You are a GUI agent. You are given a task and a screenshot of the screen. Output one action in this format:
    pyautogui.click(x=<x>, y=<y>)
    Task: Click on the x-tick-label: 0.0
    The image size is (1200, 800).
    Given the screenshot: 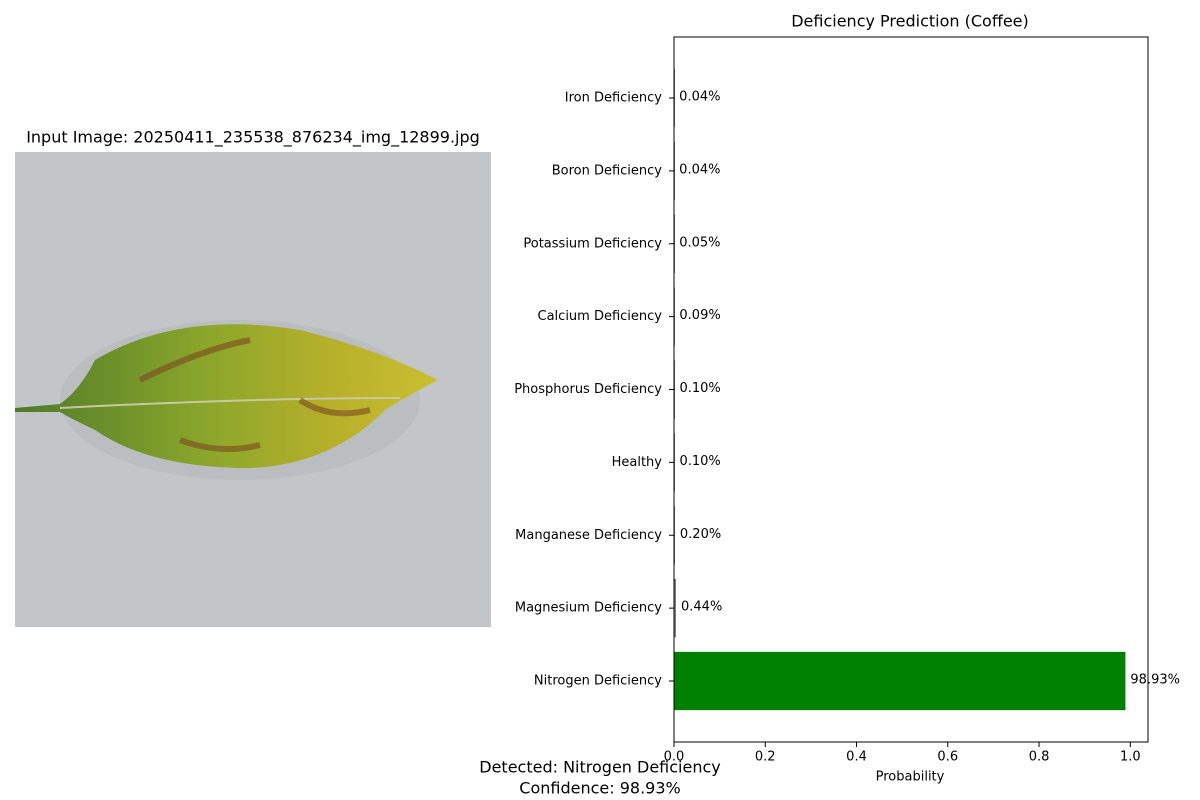 What is the action you would take?
    pyautogui.click(x=674, y=757)
    